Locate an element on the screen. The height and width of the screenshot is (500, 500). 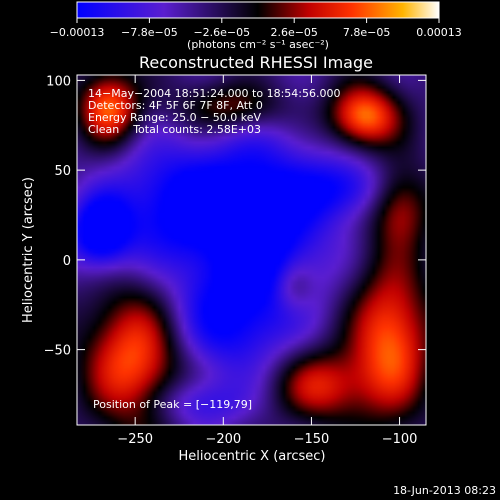
y-tick-label: 0 is located at coordinates (67, 261).